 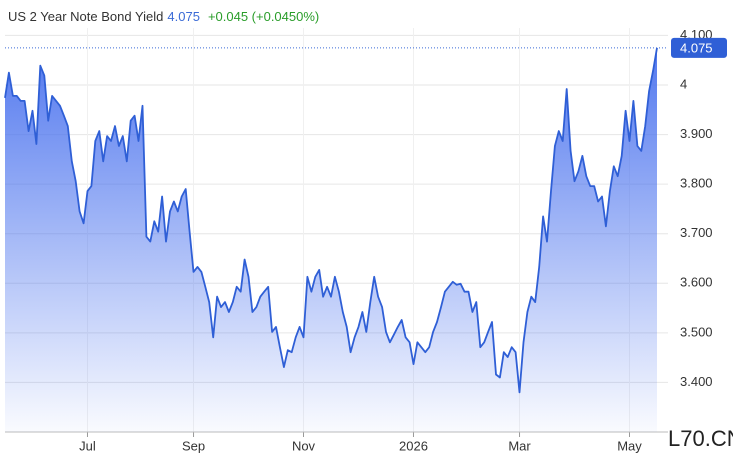 What do you see at coordinates (683, 83) in the screenshot?
I see `y-tick-label: 4` at bounding box center [683, 83].